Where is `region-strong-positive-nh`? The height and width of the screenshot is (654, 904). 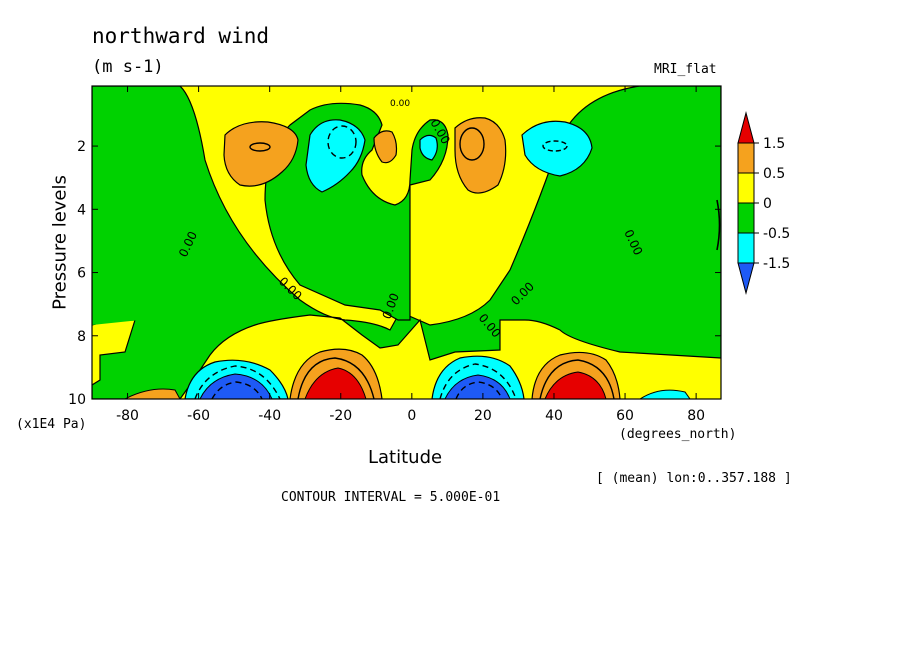 region-strong-positive-nh is located at coordinates (575, 385).